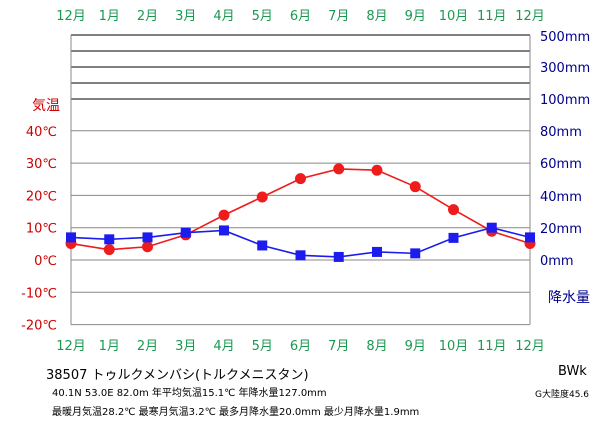  What do you see at coordinates (39, 326) in the screenshot?
I see `temperature-tick: -20℃` at bounding box center [39, 326].